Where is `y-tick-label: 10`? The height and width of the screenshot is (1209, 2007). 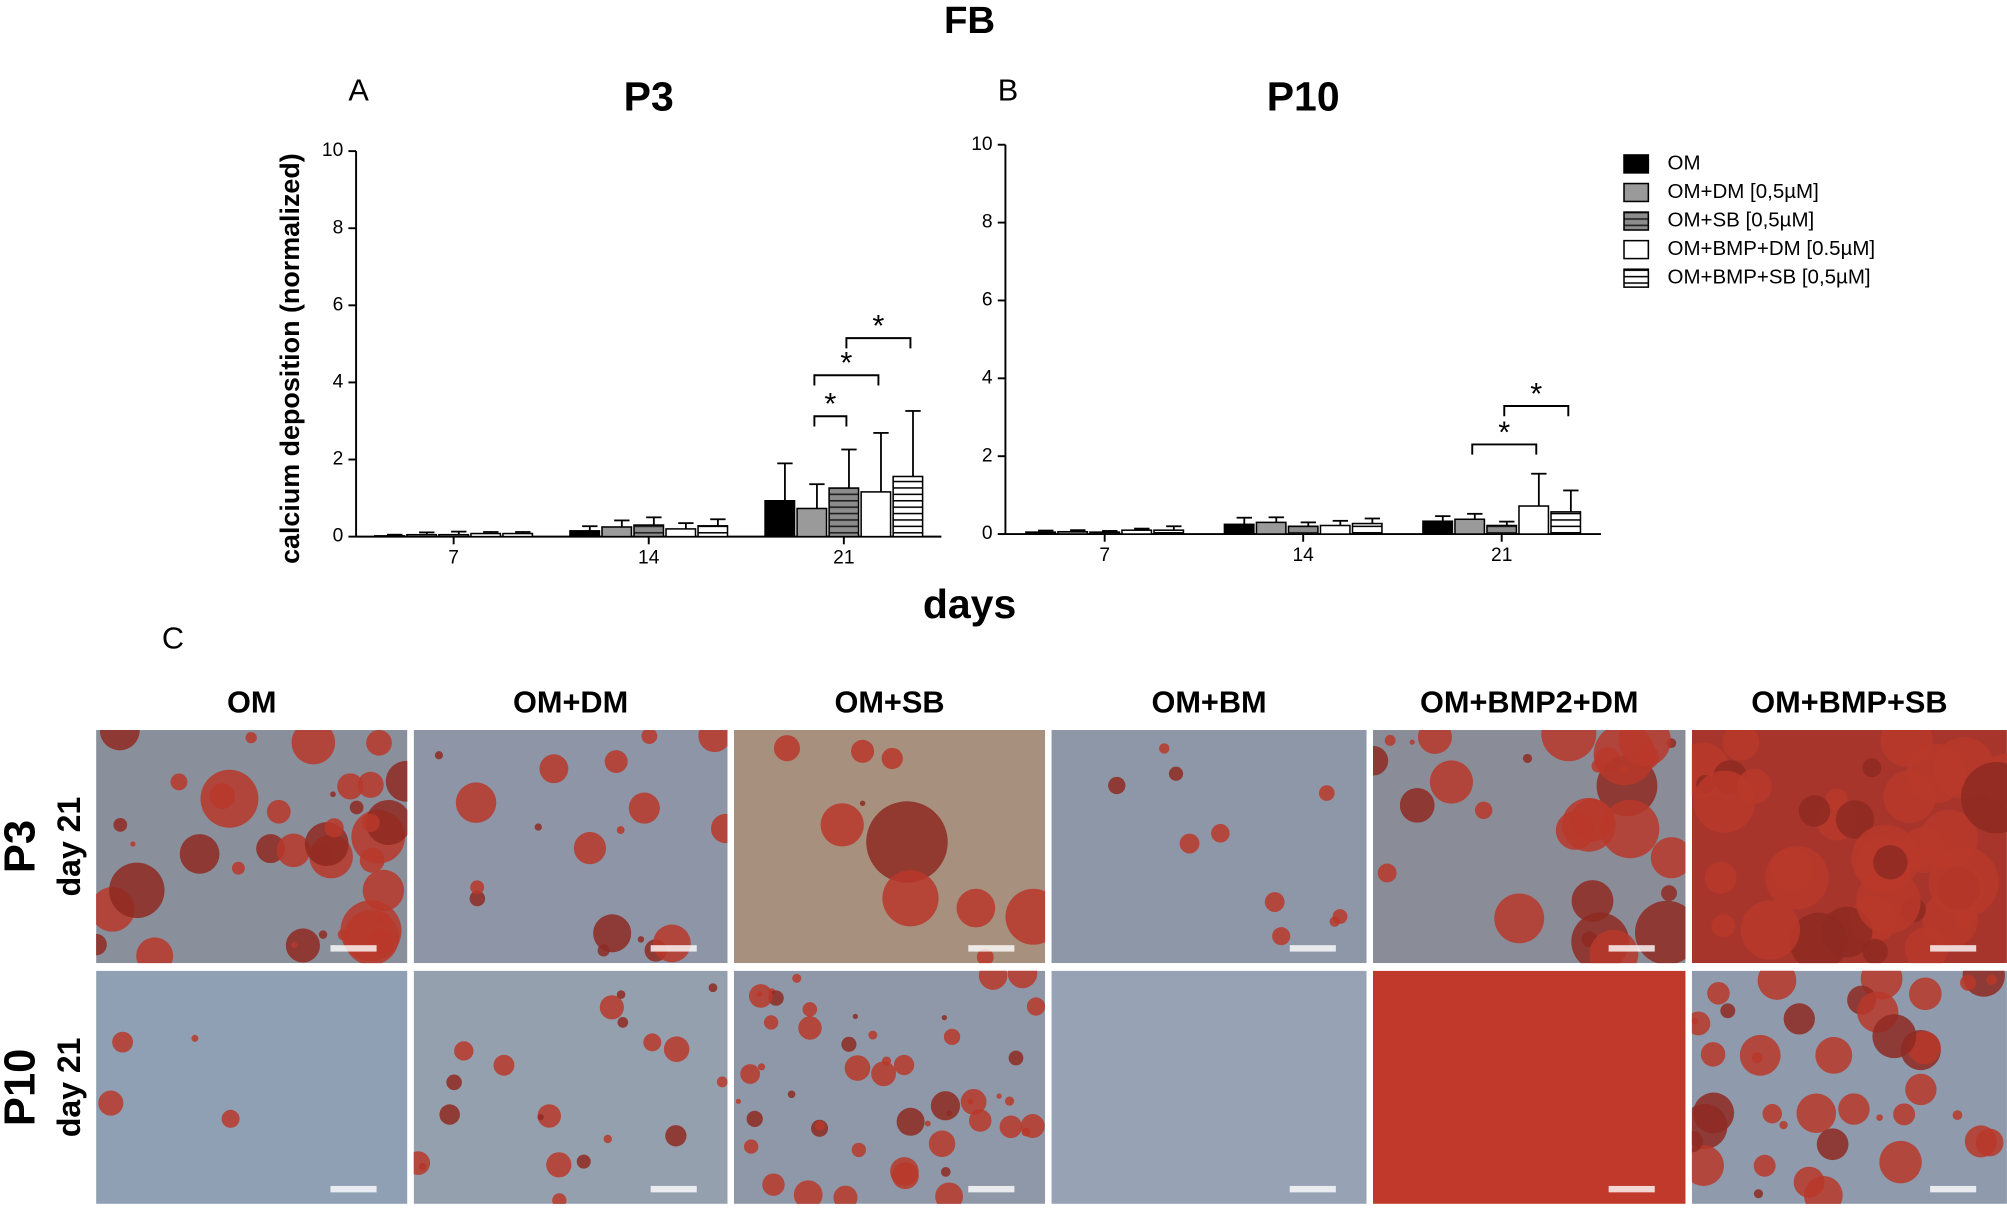
y-tick-label: 10 is located at coordinates (981, 144).